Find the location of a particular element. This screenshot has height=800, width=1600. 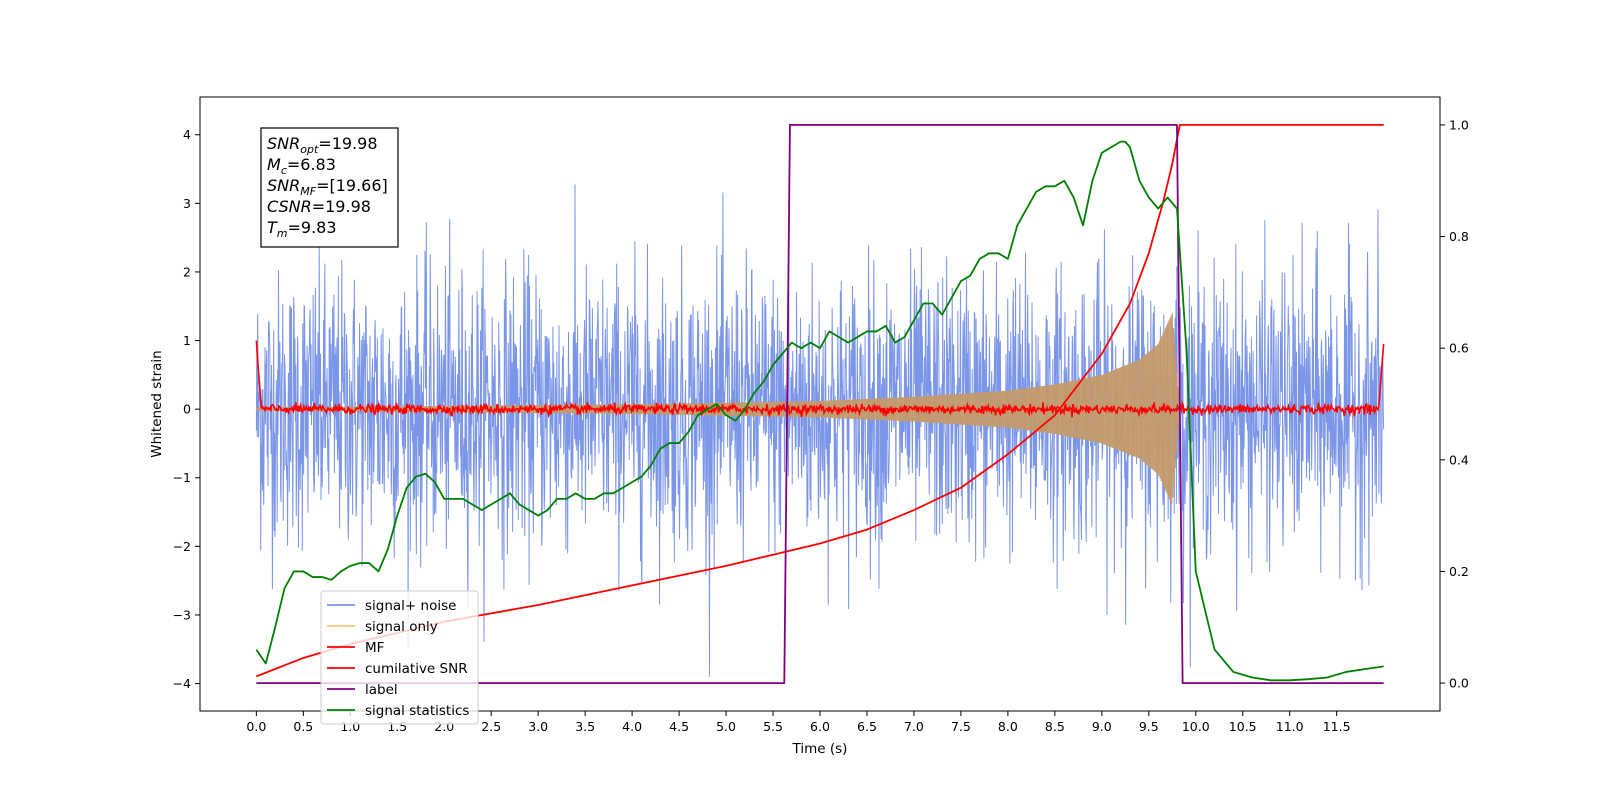

x-tick-label: 2.5 is located at coordinates (491, 726).